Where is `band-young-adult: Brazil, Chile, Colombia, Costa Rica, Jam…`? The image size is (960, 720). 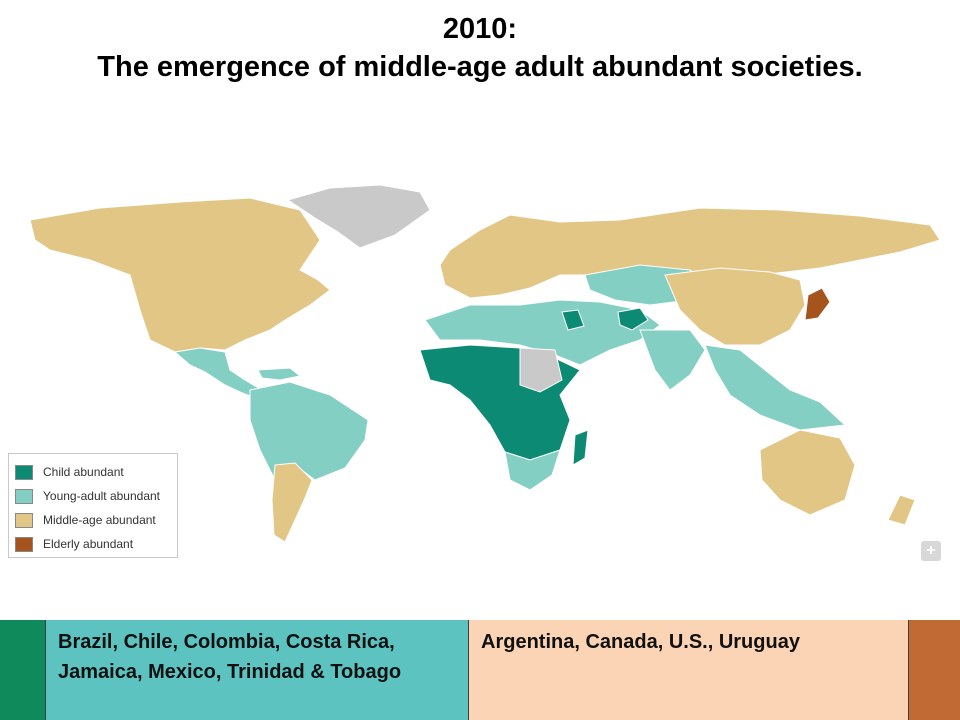 band-young-adult: Brazil, Chile, Colombia, Costa Rica, Jam… is located at coordinates (256, 670).